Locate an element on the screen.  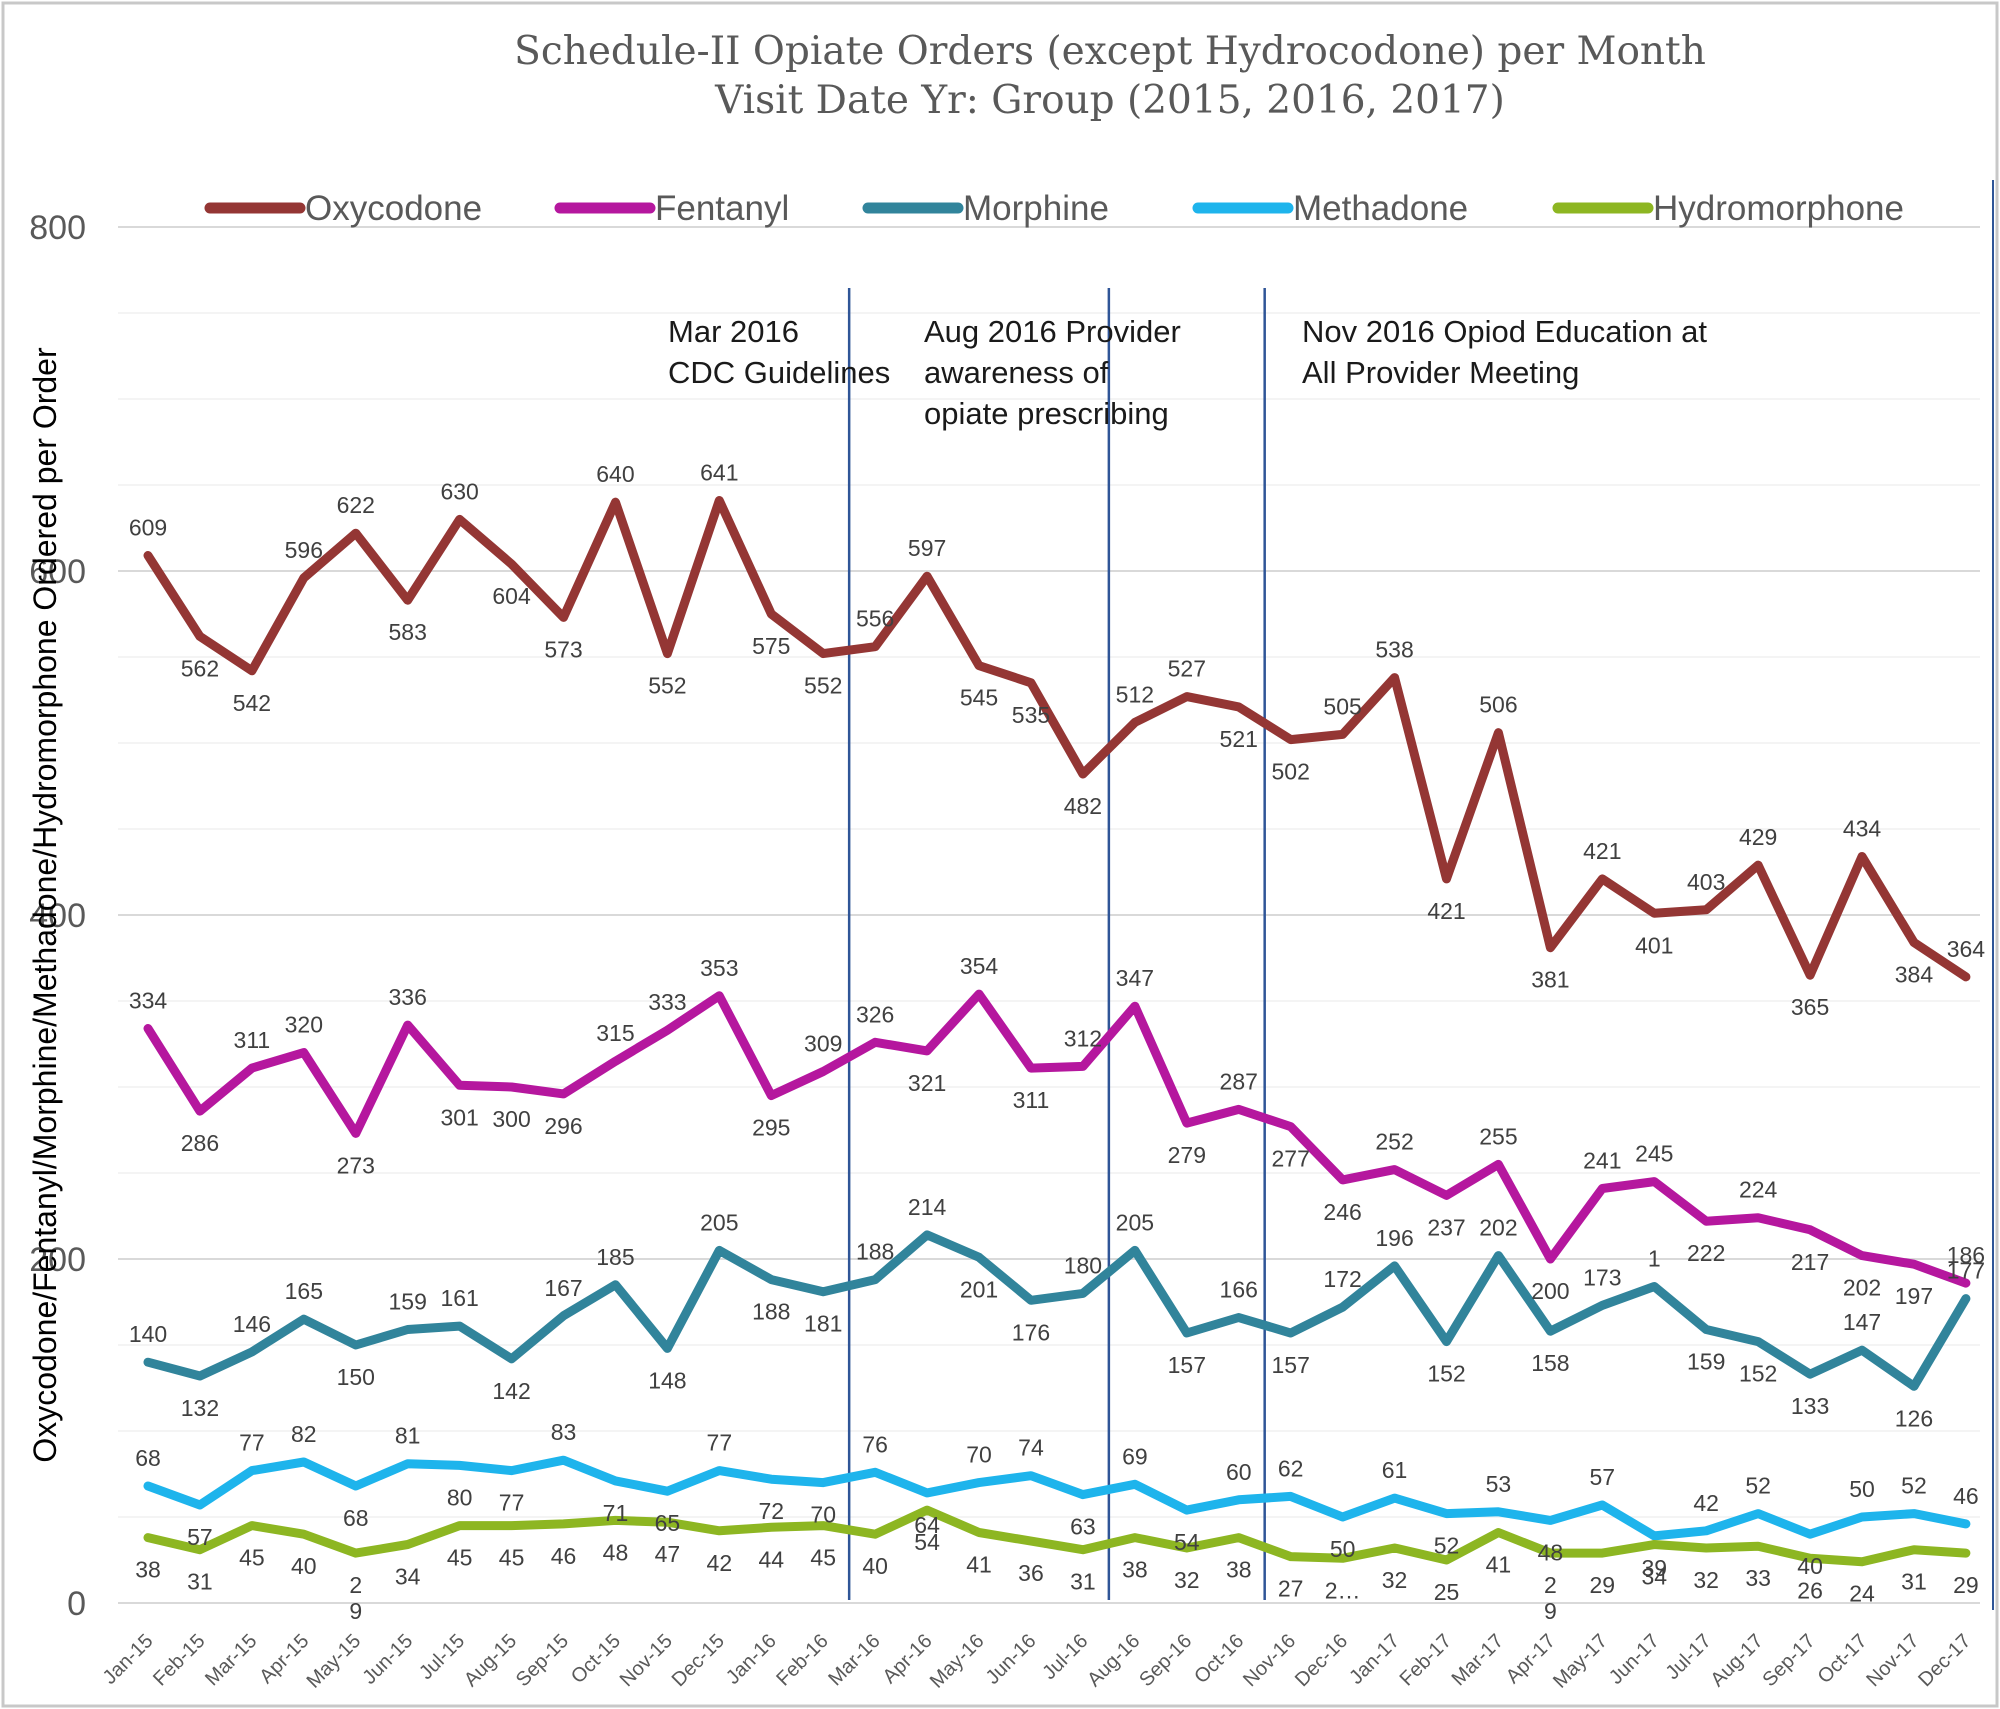
data-label: 217 is located at coordinates (1810, 1262).